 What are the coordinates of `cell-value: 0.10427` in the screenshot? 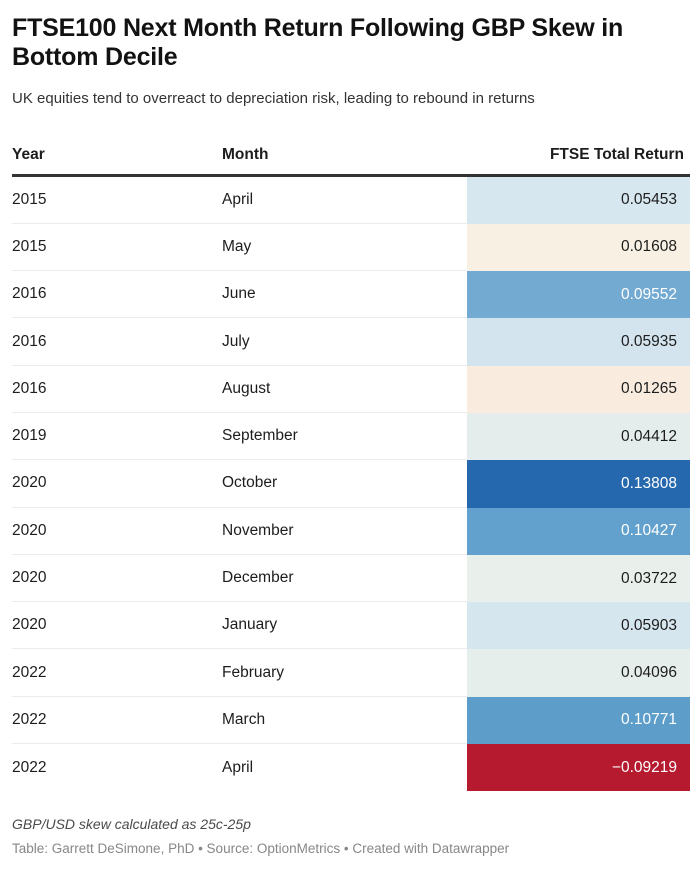 It's located at (578, 531).